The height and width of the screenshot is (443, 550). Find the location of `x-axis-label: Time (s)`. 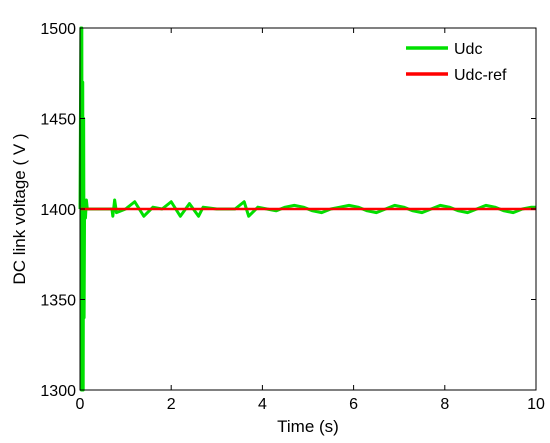

x-axis-label: Time (s) is located at coordinates (308, 426).